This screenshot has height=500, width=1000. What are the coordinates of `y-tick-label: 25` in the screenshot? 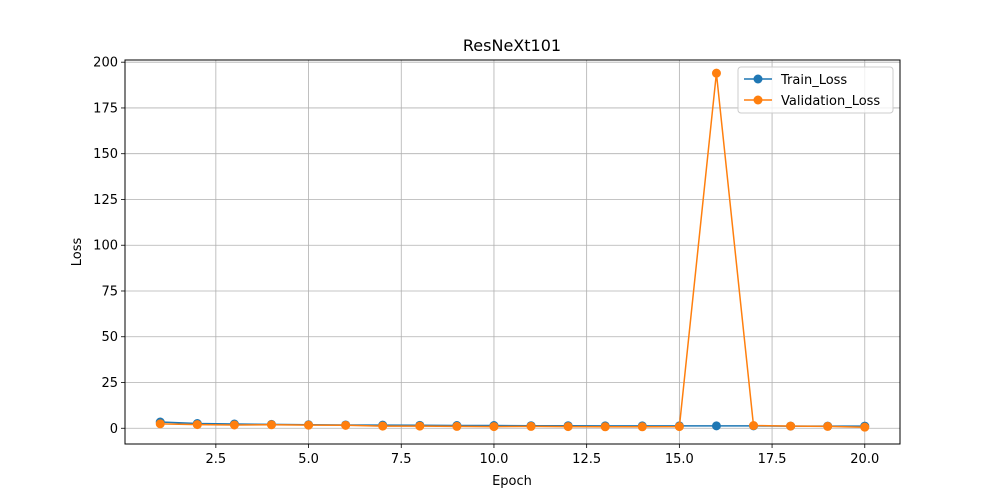 It's located at (109, 383).